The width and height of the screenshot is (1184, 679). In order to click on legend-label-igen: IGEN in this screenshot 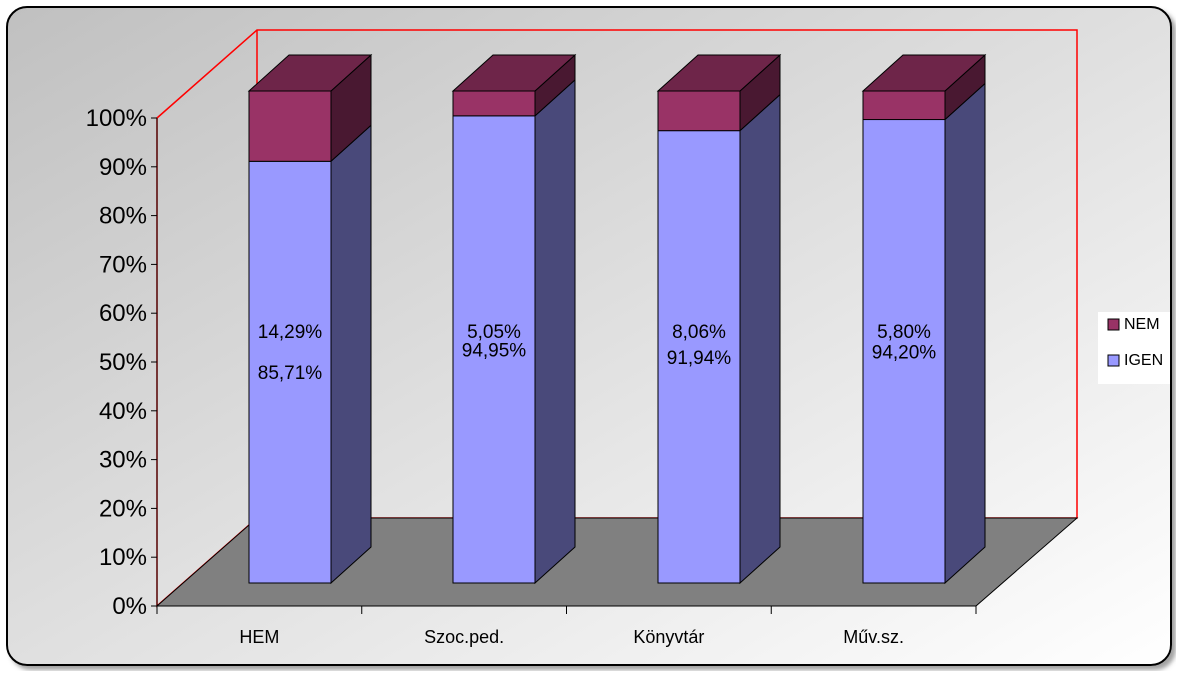, I will do `click(1143, 360)`.